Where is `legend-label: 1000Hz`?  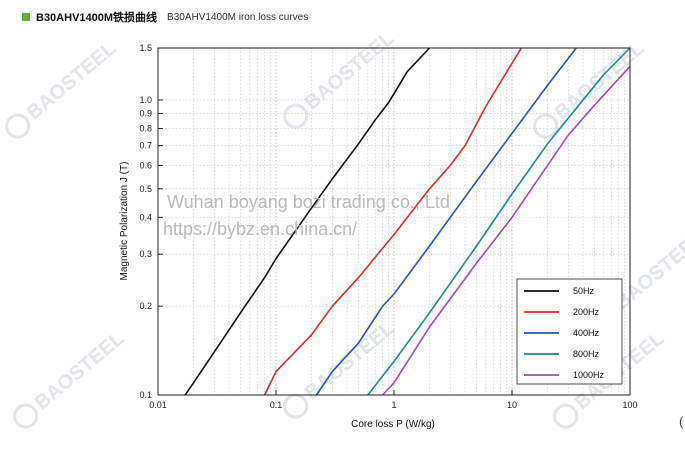
legend-label: 1000Hz is located at coordinates (589, 375).